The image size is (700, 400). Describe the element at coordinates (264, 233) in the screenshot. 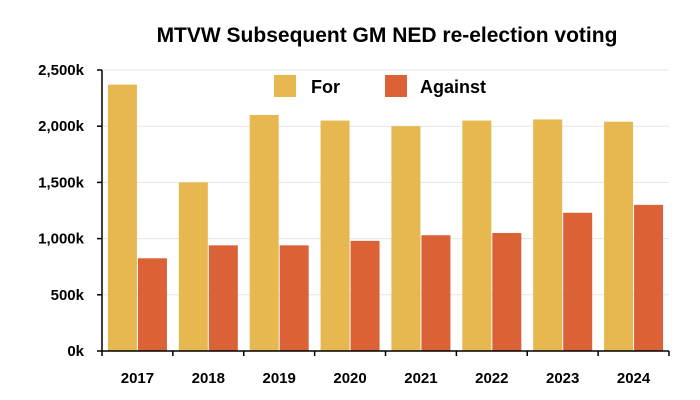

I see `bar-for-2019` at that location.